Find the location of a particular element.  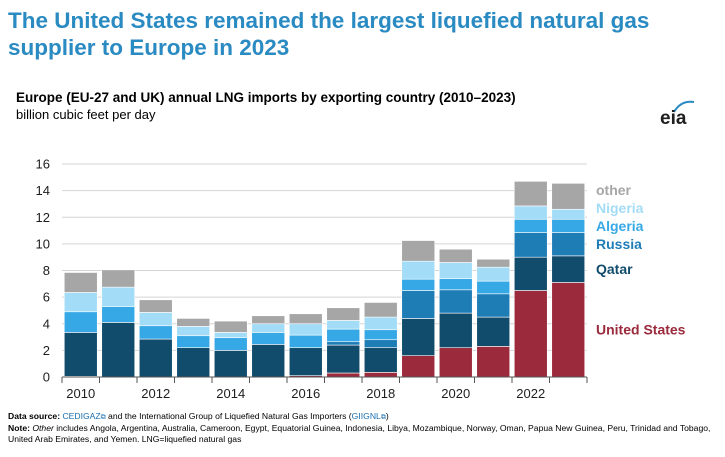

x-tick-label: 2020 is located at coordinates (455, 393).